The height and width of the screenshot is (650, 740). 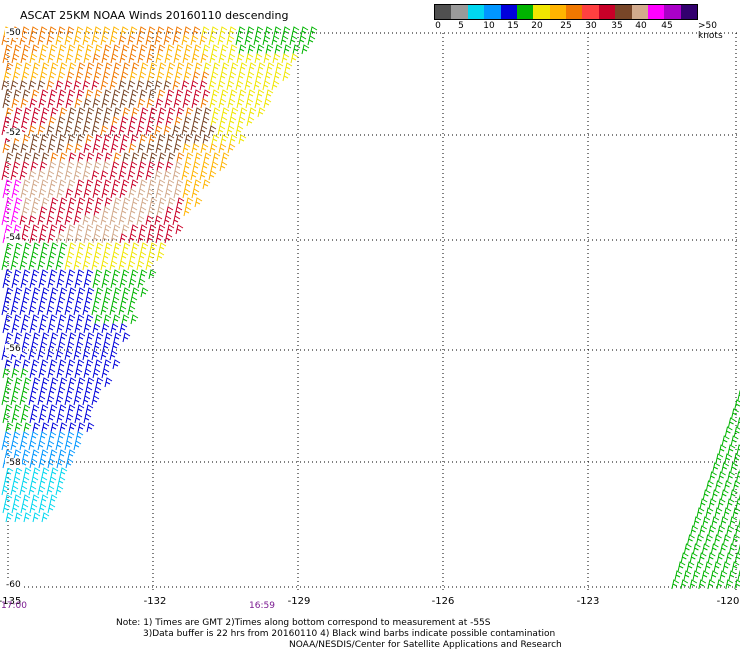 What do you see at coordinates (443, 601) in the screenshot?
I see `lon-label-126: -126` at bounding box center [443, 601].